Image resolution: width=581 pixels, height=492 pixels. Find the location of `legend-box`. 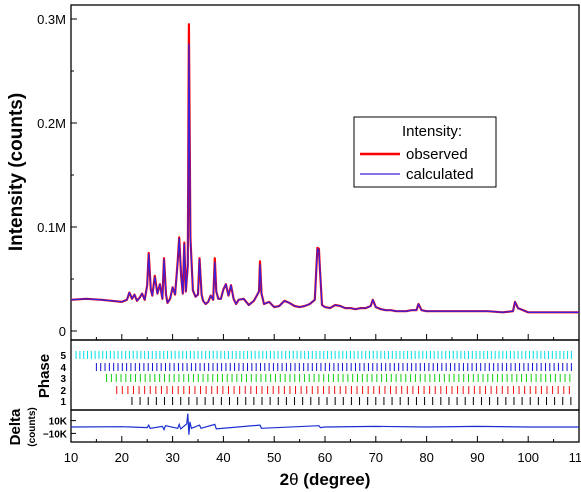

legend-box is located at coordinates (425, 152).